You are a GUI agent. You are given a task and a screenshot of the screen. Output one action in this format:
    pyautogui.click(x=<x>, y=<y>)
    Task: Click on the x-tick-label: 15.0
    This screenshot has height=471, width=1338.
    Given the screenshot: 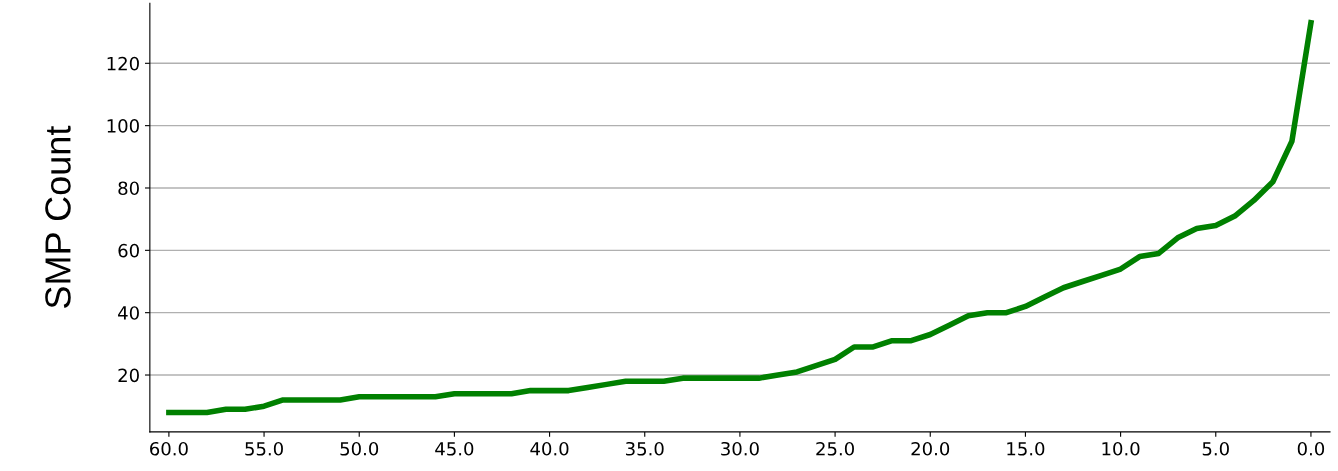 What is the action you would take?
    pyautogui.click(x=1026, y=448)
    